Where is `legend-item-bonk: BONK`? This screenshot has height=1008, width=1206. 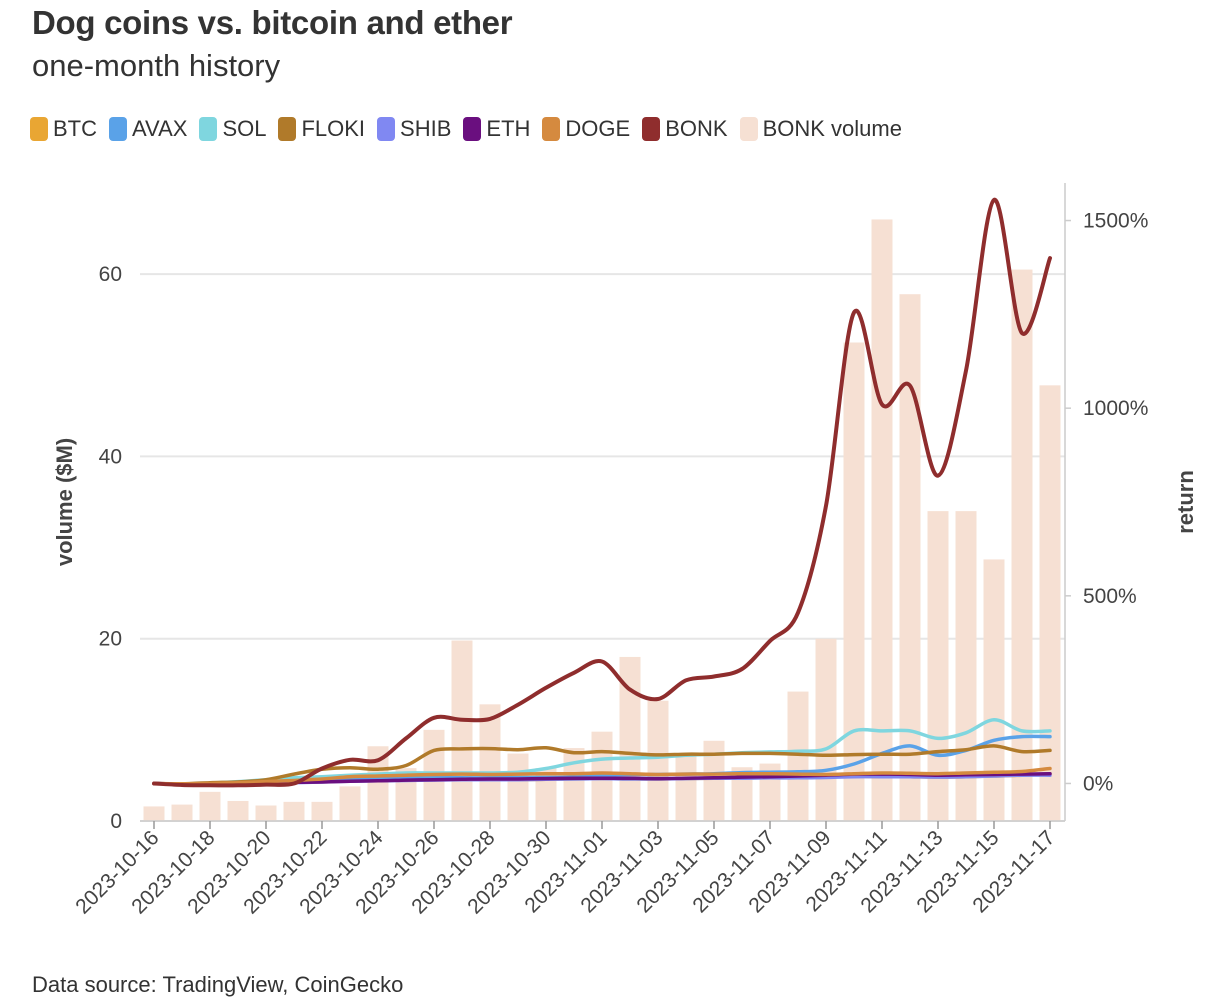 legend-item-bonk: BONK is located at coordinates (685, 129).